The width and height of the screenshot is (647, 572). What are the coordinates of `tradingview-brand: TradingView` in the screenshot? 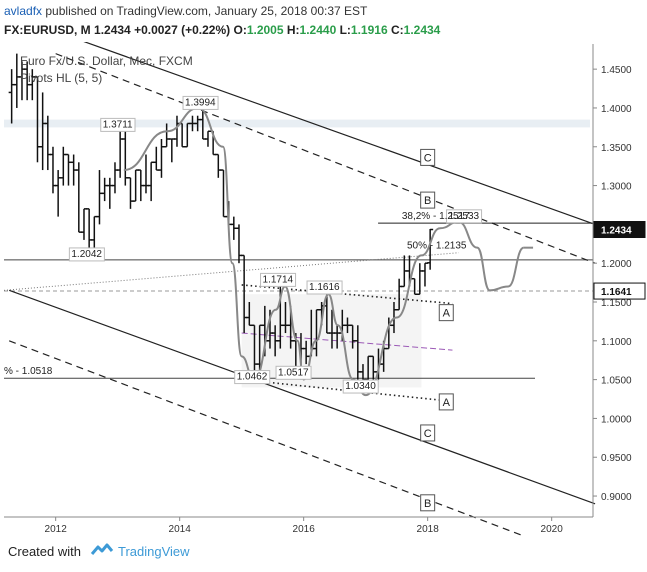 It's located at (154, 551).